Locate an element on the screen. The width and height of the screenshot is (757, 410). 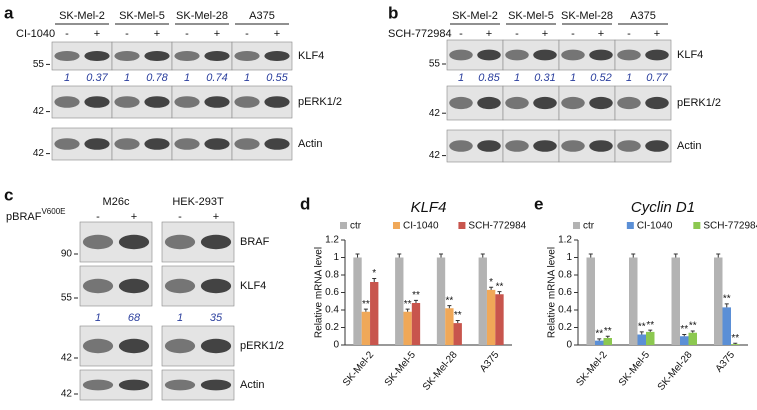
quantification: 0.77 is located at coordinates (657, 78).